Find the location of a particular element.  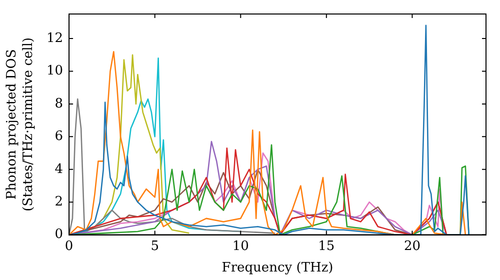

x-tick-label: 20 is located at coordinates (412, 246).